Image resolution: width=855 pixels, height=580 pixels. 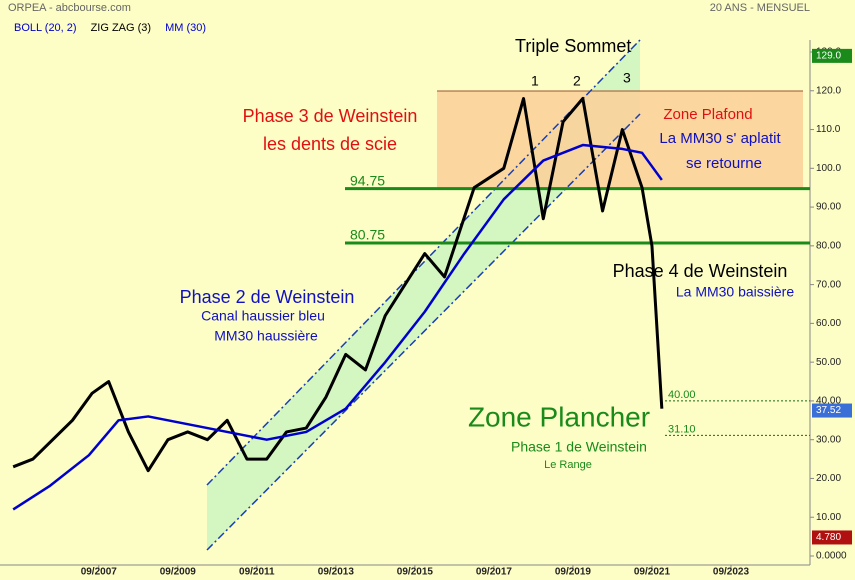 I want to click on annotation: La MM30 baissière, so click(x=735, y=292).